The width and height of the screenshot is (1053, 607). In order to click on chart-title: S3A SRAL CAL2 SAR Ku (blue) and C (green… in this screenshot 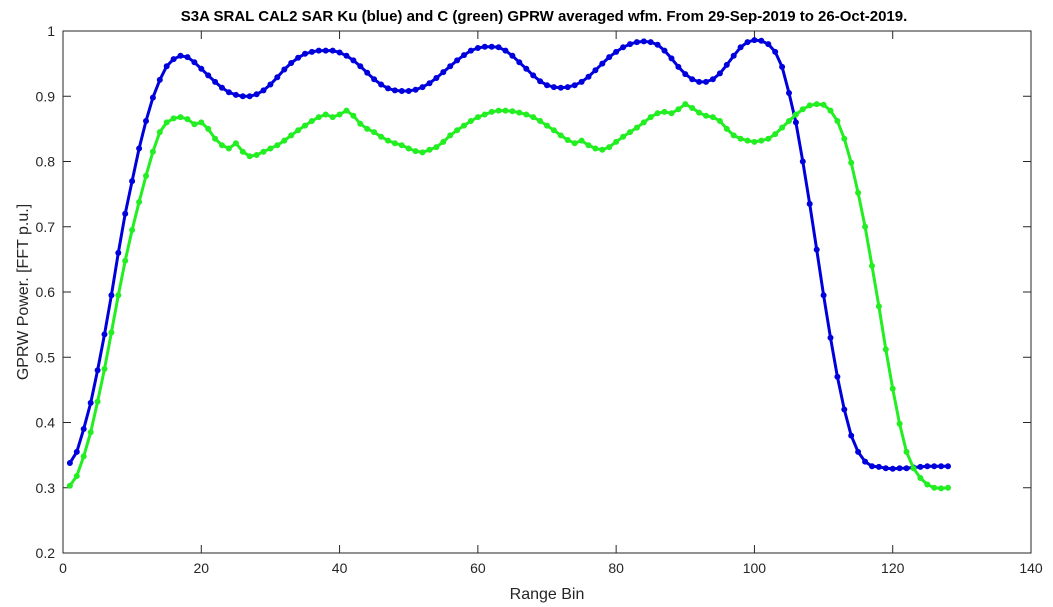, I will do `click(544, 16)`.